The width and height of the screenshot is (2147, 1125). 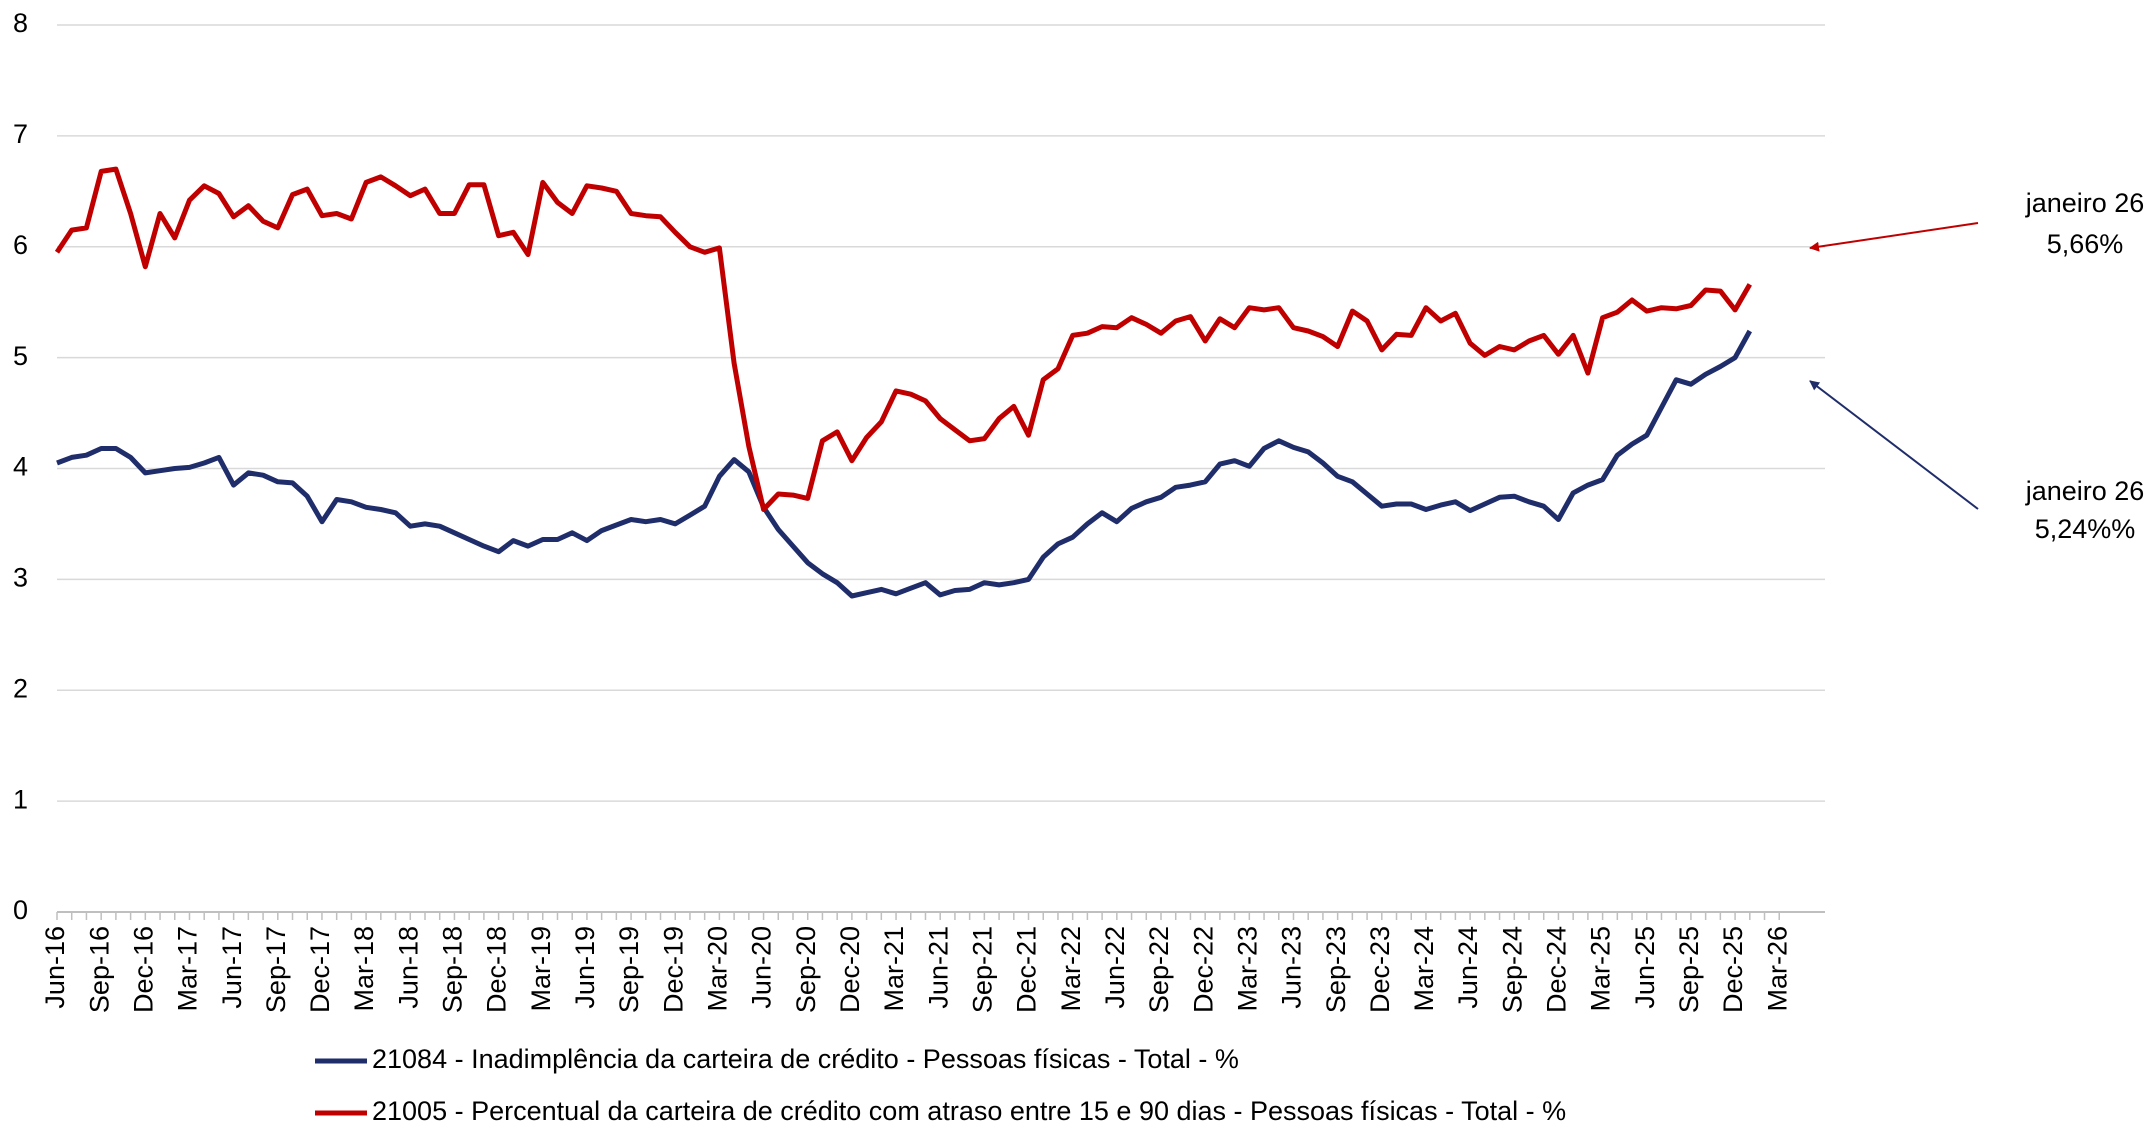 I want to click on annotation: 5,66%, so click(x=2085, y=244).